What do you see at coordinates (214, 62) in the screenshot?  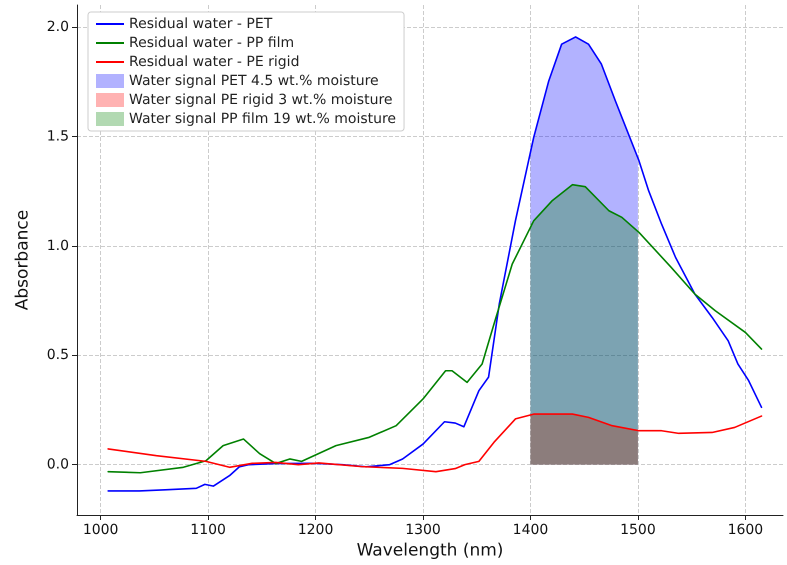 I see `legend-label: Residual water - PE rigid` at bounding box center [214, 62].